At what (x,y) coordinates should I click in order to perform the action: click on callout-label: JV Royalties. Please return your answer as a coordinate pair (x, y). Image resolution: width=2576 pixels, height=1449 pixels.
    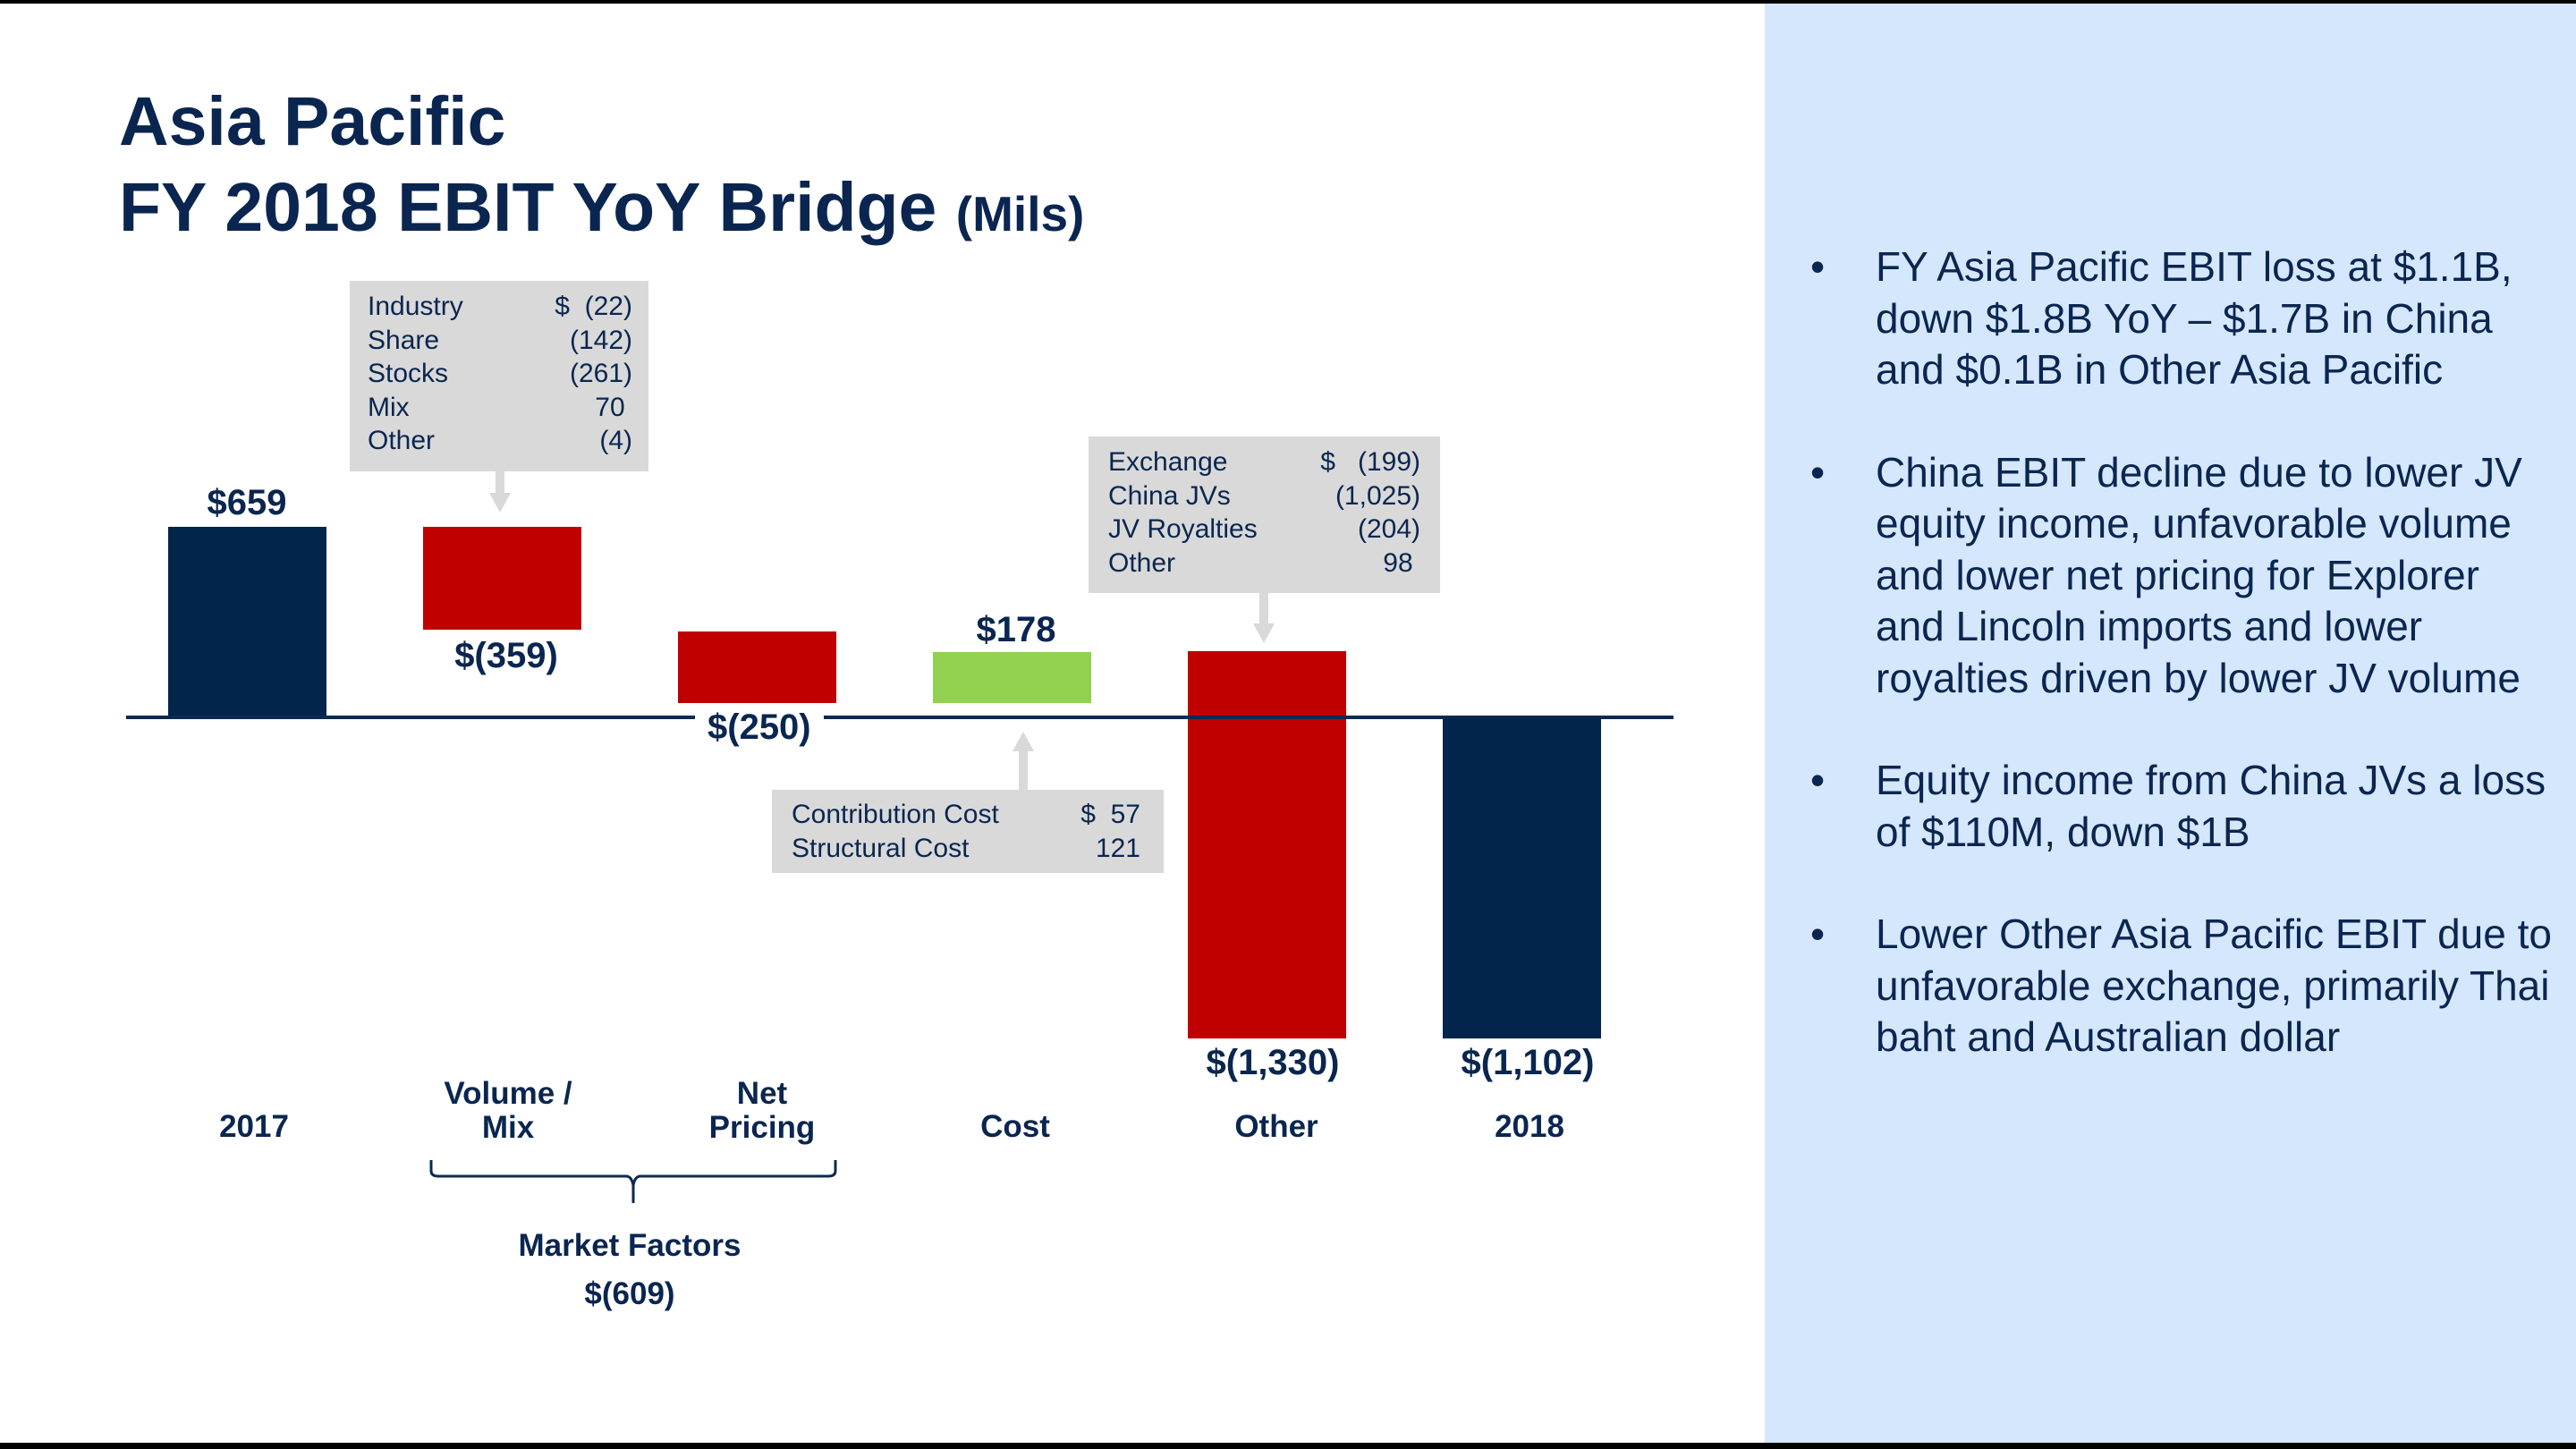
    Looking at the image, I should click on (1183, 529).